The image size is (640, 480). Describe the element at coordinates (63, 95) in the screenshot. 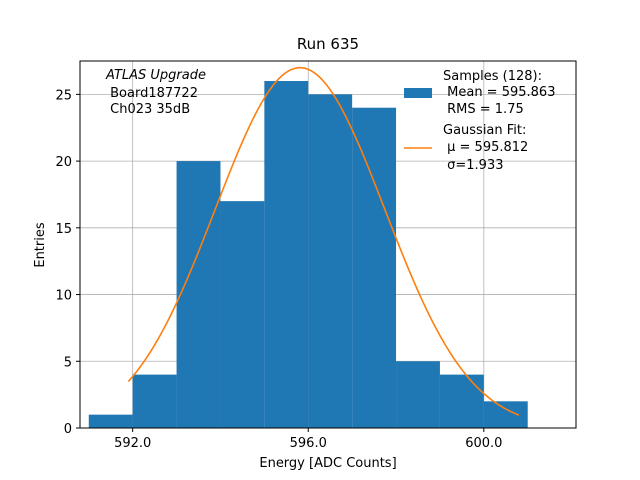

I see `y-tick-label: 25` at that location.